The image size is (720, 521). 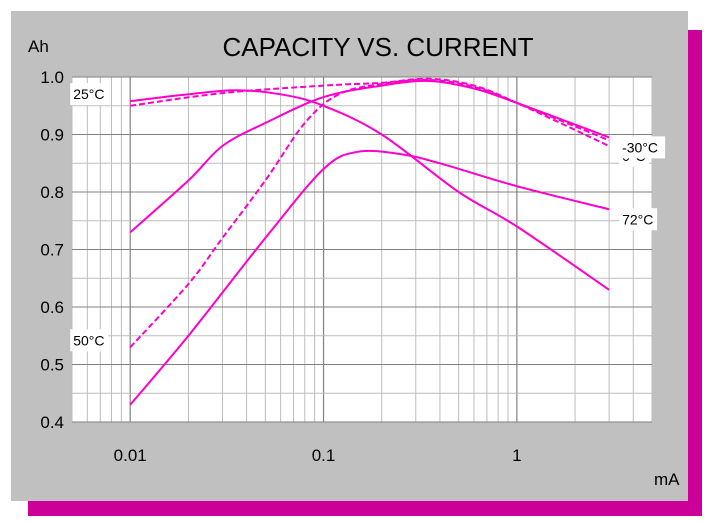 What do you see at coordinates (52, 422) in the screenshot?
I see `y-tick-label: 0.4` at bounding box center [52, 422].